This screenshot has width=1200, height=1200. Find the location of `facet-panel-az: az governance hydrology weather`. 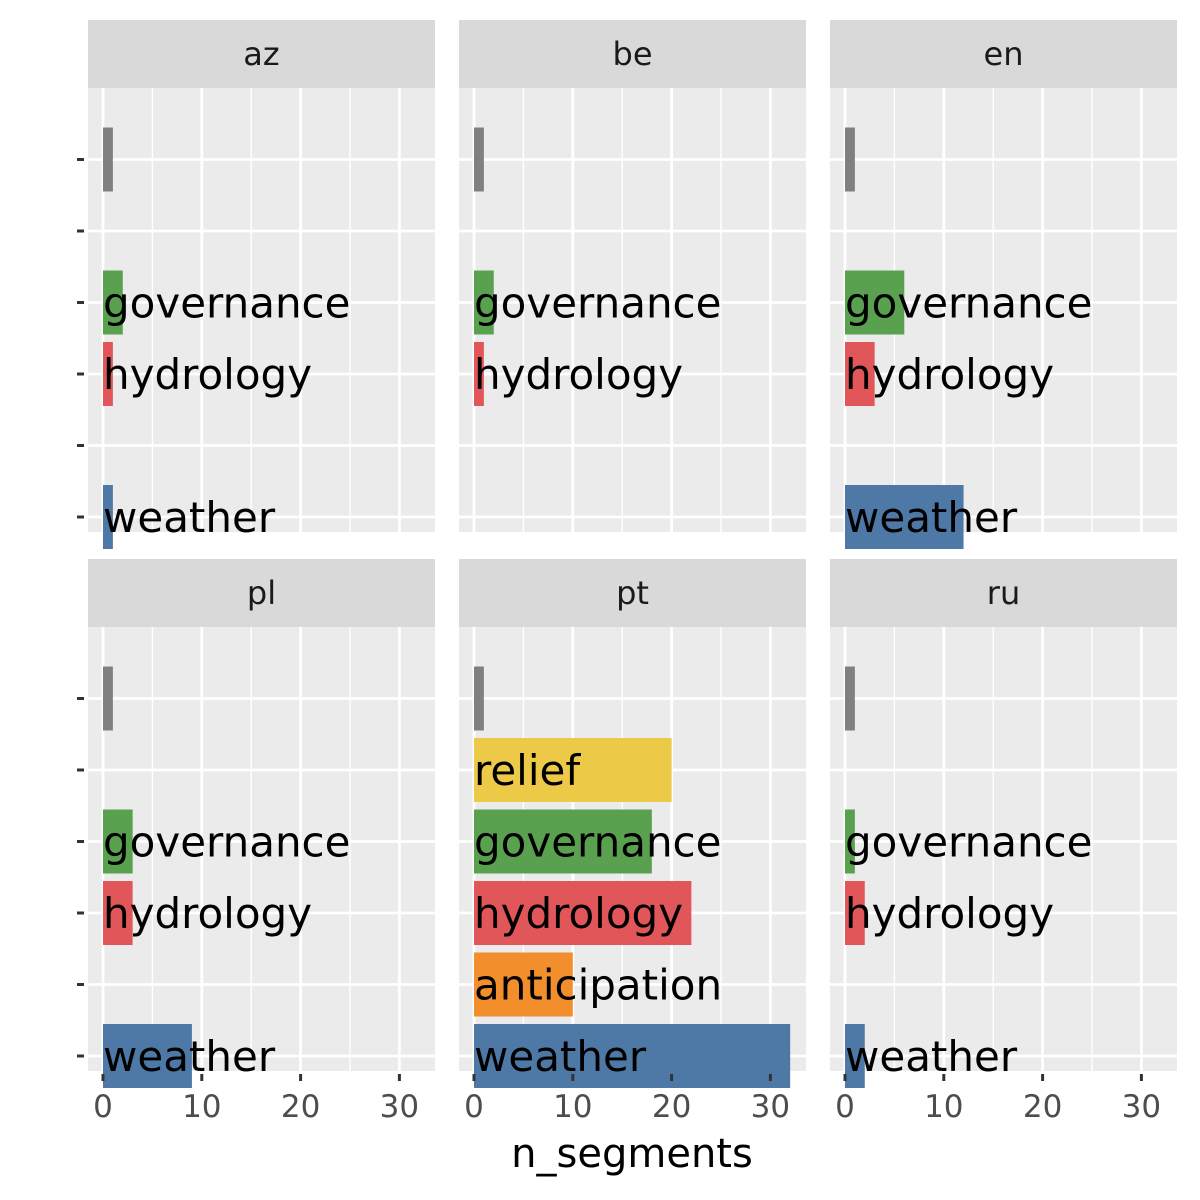

facet-panel-az: az governance hydrology weather is located at coordinates (261, 284).